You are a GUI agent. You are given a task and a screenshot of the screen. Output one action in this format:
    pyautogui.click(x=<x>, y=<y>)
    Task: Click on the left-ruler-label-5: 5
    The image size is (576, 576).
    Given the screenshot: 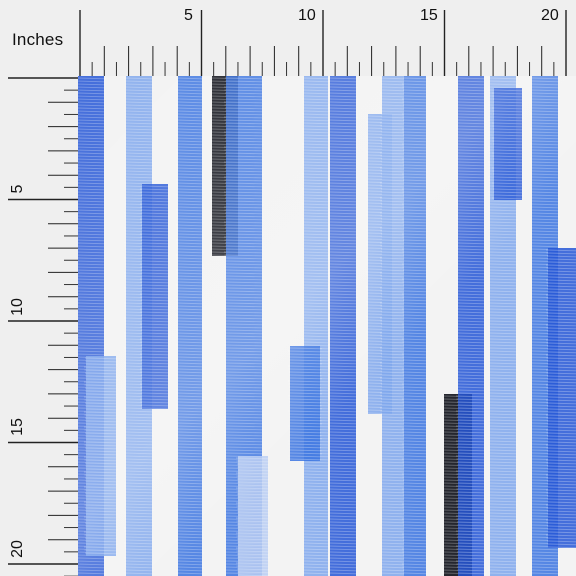 What is the action you would take?
    pyautogui.click(x=17, y=189)
    